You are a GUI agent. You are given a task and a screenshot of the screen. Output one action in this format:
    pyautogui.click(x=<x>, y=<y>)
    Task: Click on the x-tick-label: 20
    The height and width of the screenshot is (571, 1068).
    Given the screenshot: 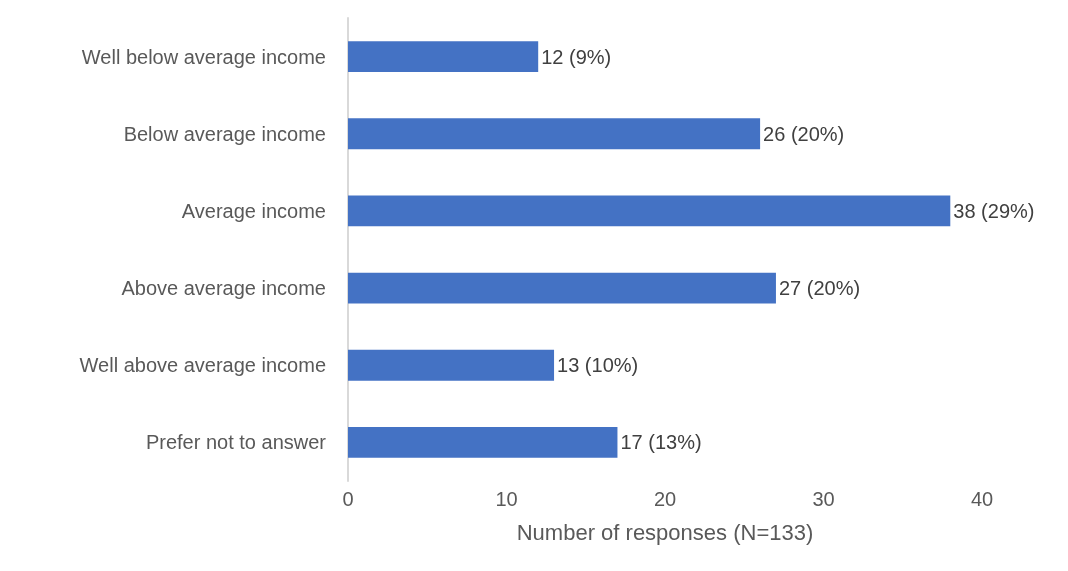 What is the action you would take?
    pyautogui.click(x=665, y=499)
    